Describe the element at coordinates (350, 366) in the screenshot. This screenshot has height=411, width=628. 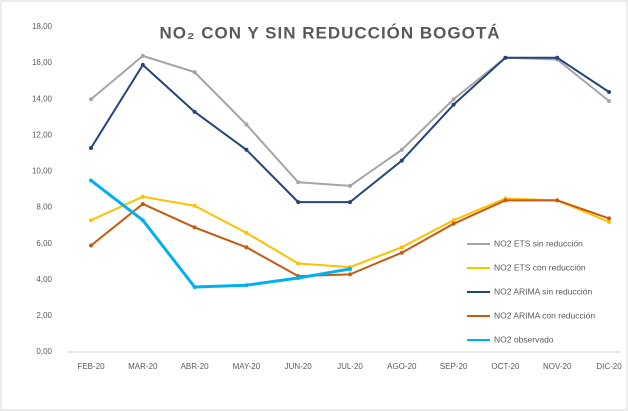
I see `x-tick-label: JUL-20` at that location.